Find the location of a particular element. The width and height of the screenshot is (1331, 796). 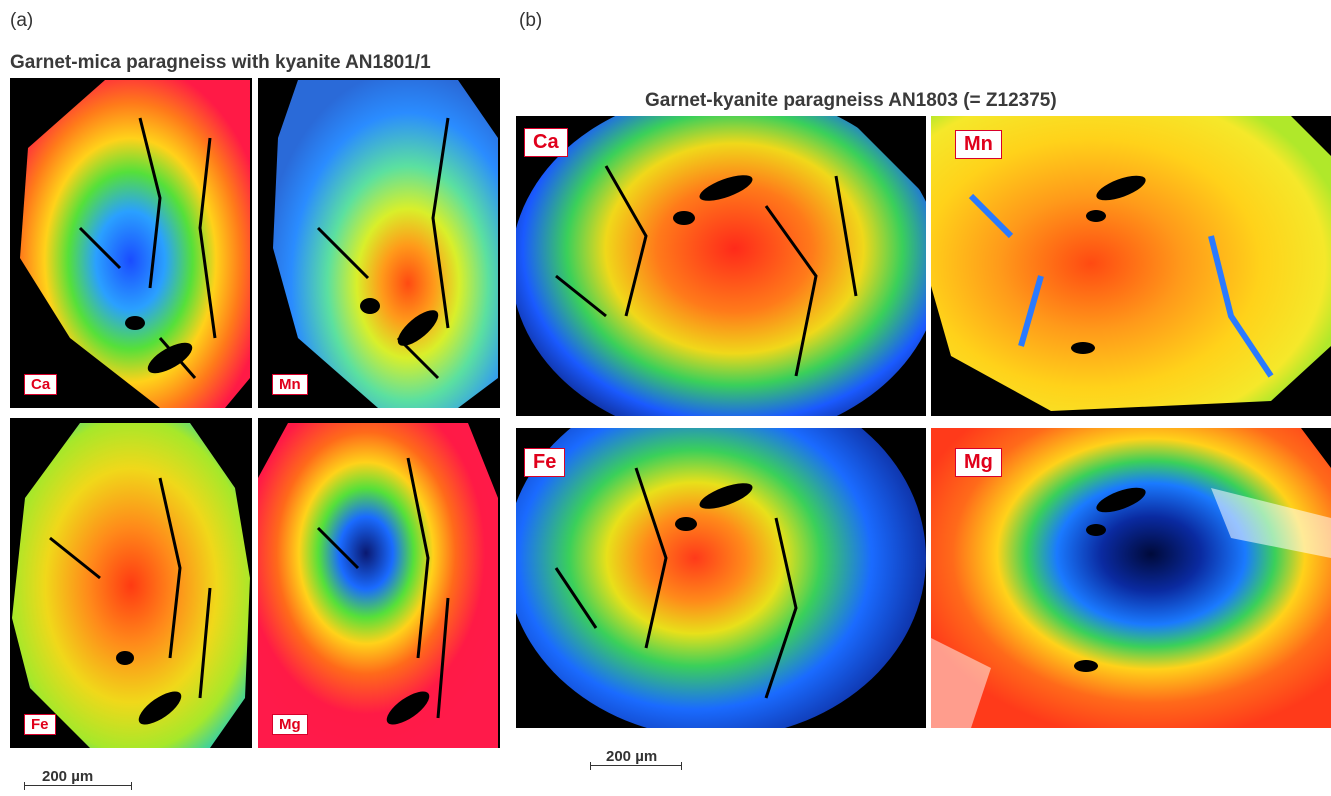

map-b-mn-label: Mn is located at coordinates (978, 144).